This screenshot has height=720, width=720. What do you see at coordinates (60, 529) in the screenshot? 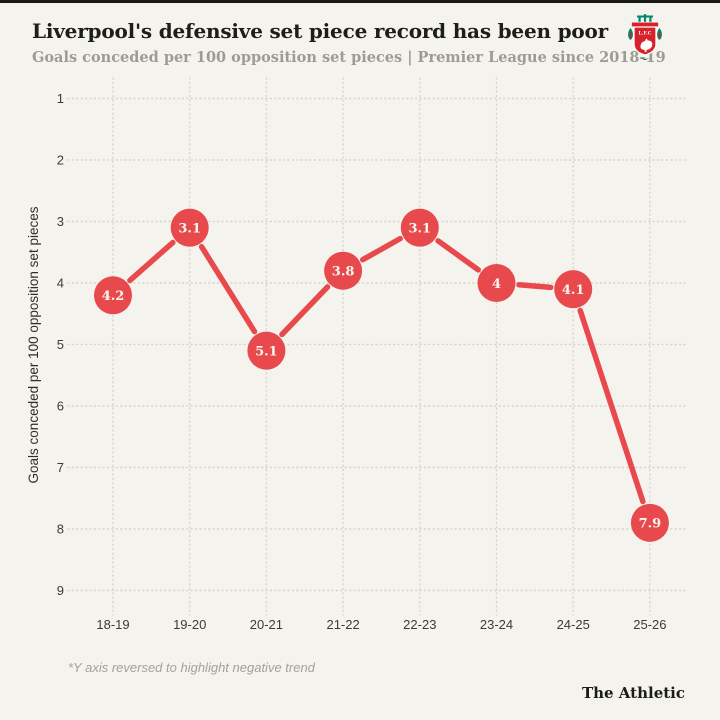
I see `y-tick-label: 8` at bounding box center [60, 529].